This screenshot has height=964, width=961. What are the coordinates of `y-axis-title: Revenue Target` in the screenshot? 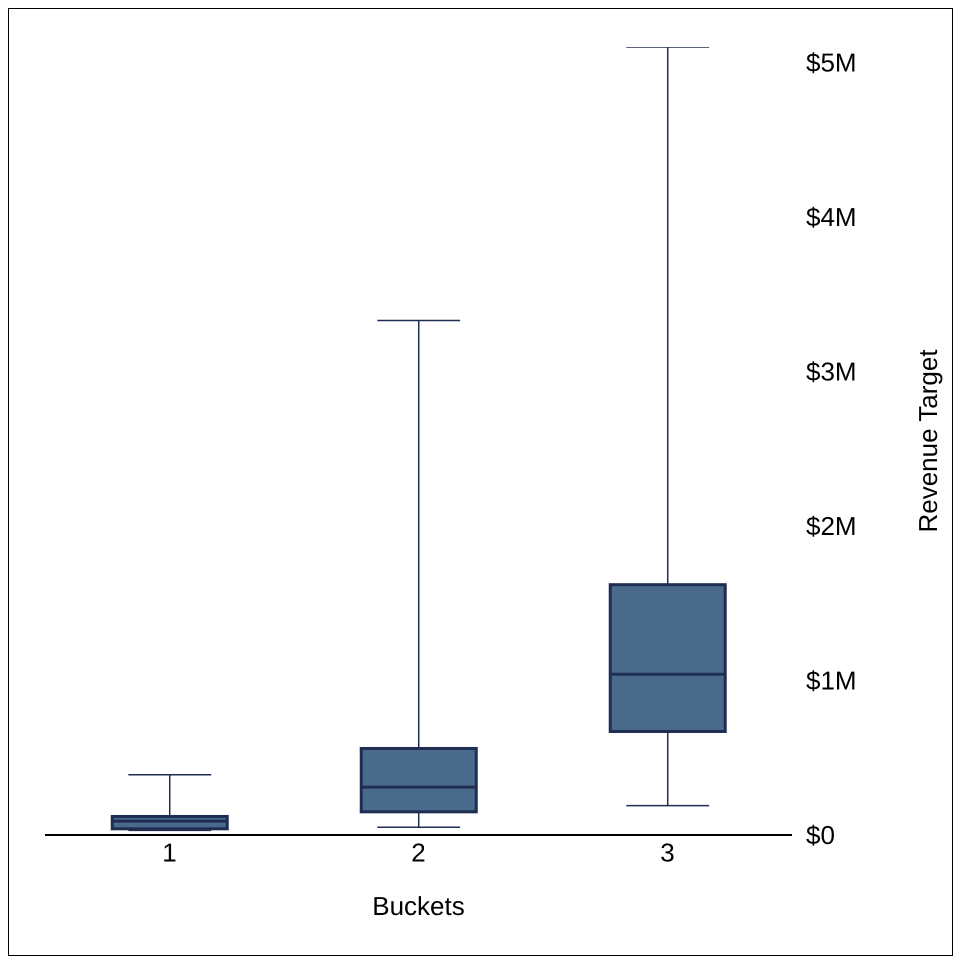 It's located at (928, 440).